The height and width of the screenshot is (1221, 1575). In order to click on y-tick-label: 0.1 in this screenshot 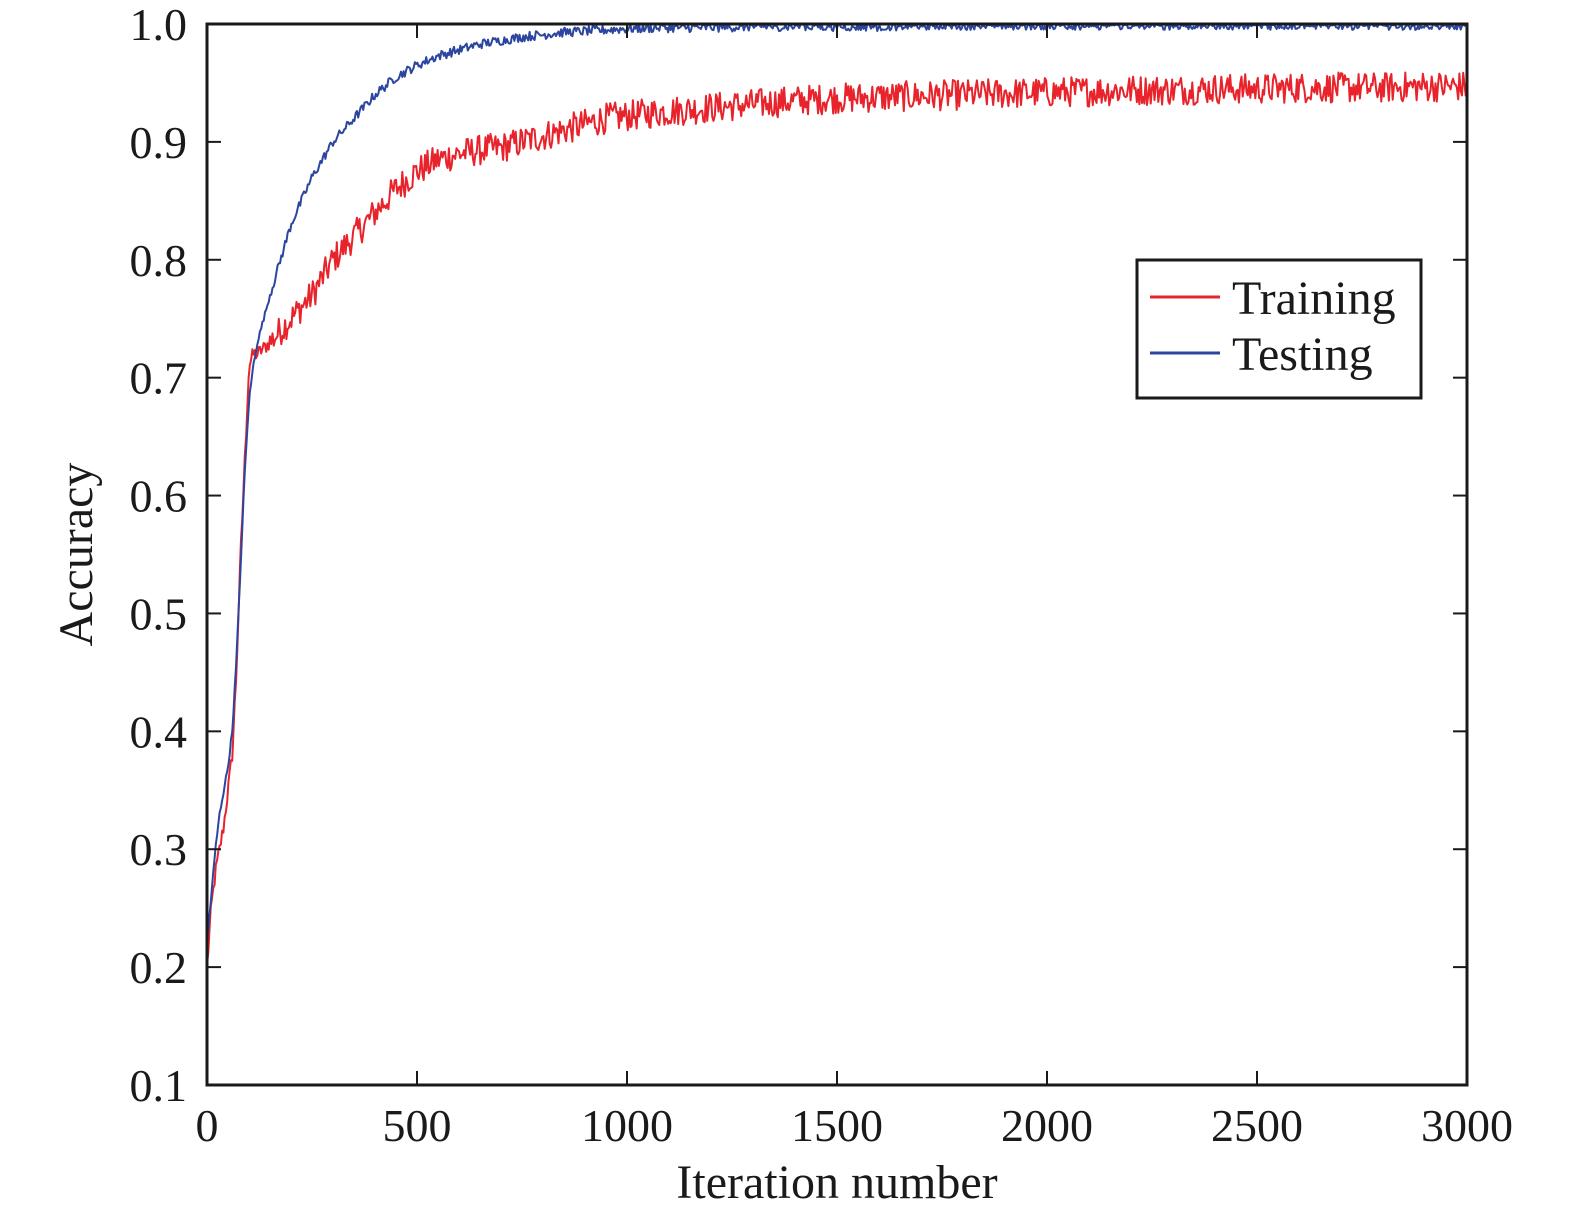, I will do `click(159, 1085)`.